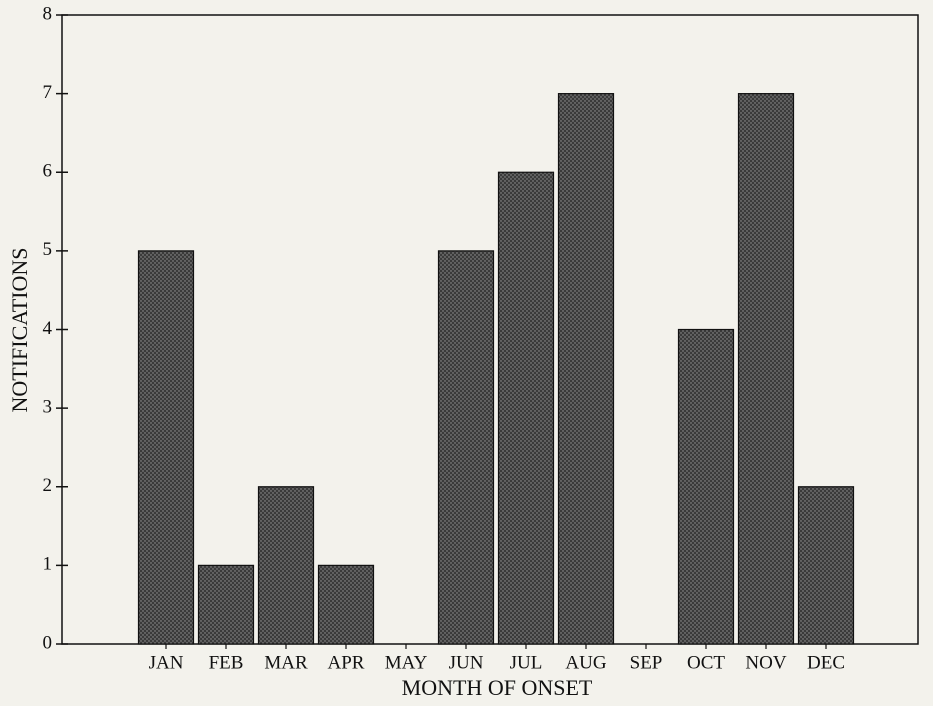  I want to click on y-tick-label: 5, so click(48, 249).